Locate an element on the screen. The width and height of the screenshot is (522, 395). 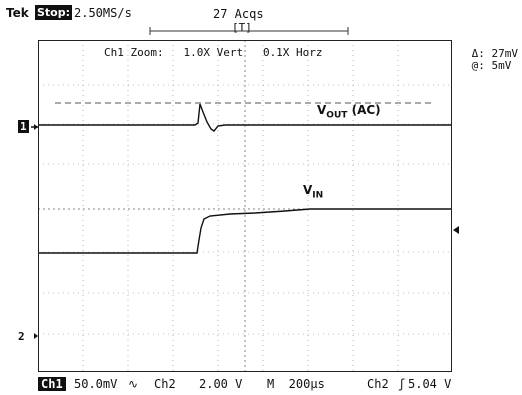
trigger-level-arrow-icon is located at coordinates (456, 230).